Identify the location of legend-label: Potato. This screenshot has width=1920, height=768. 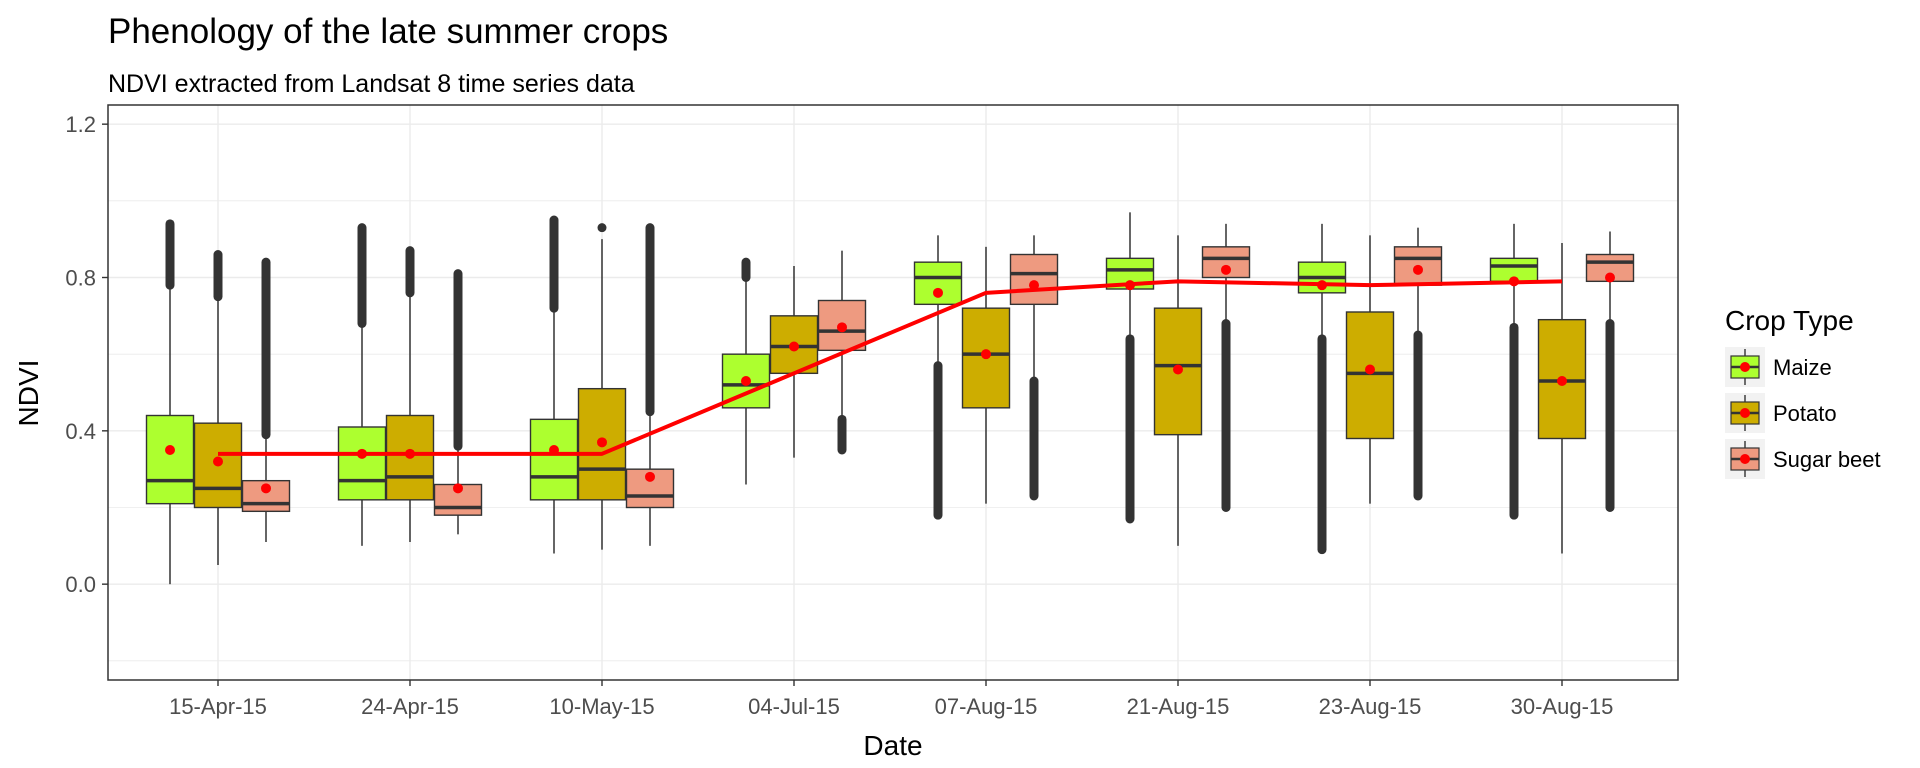
(1805, 413).